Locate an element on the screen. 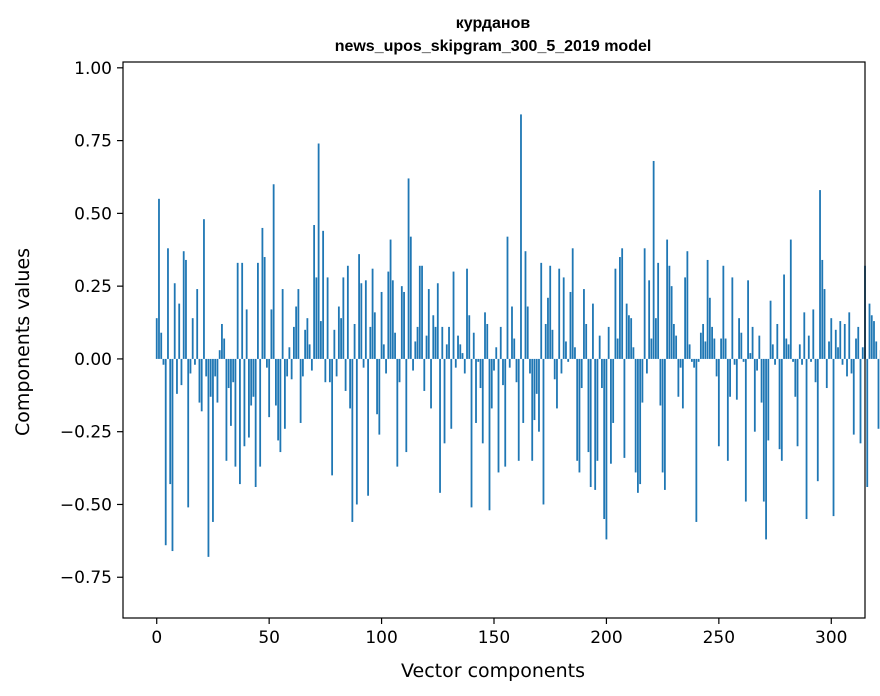 The height and width of the screenshot is (696, 880). y-axis-label: Components values is located at coordinates (23, 342).